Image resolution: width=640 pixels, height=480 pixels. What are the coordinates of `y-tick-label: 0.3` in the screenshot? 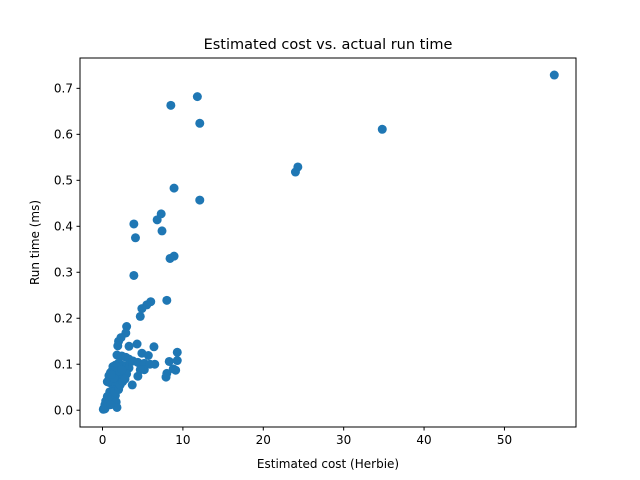 It's located at (63, 273).